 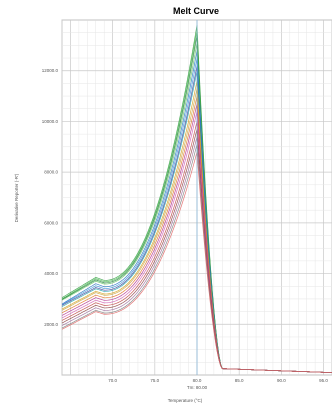 I want to click on y-tick-label: 12000.0, so click(x=50, y=70).